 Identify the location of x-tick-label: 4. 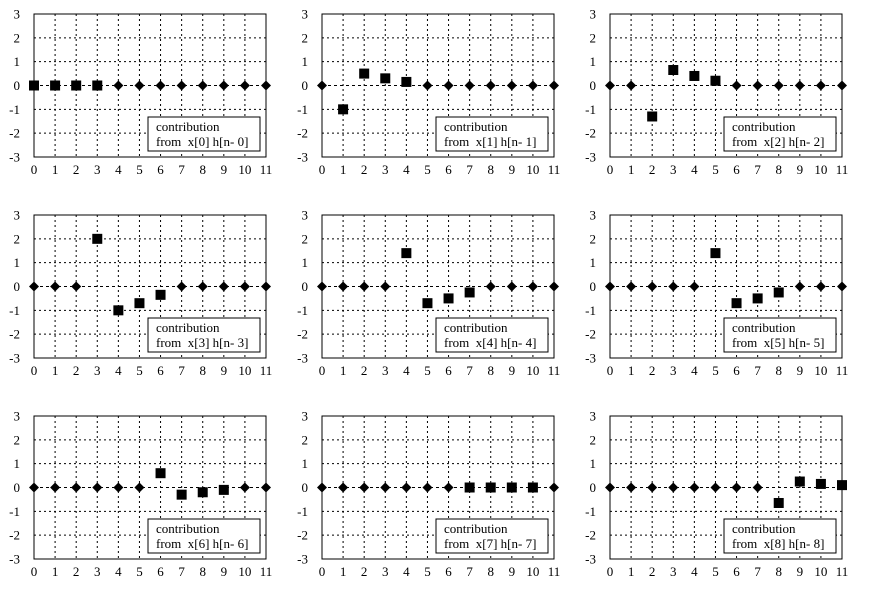
(694, 571).